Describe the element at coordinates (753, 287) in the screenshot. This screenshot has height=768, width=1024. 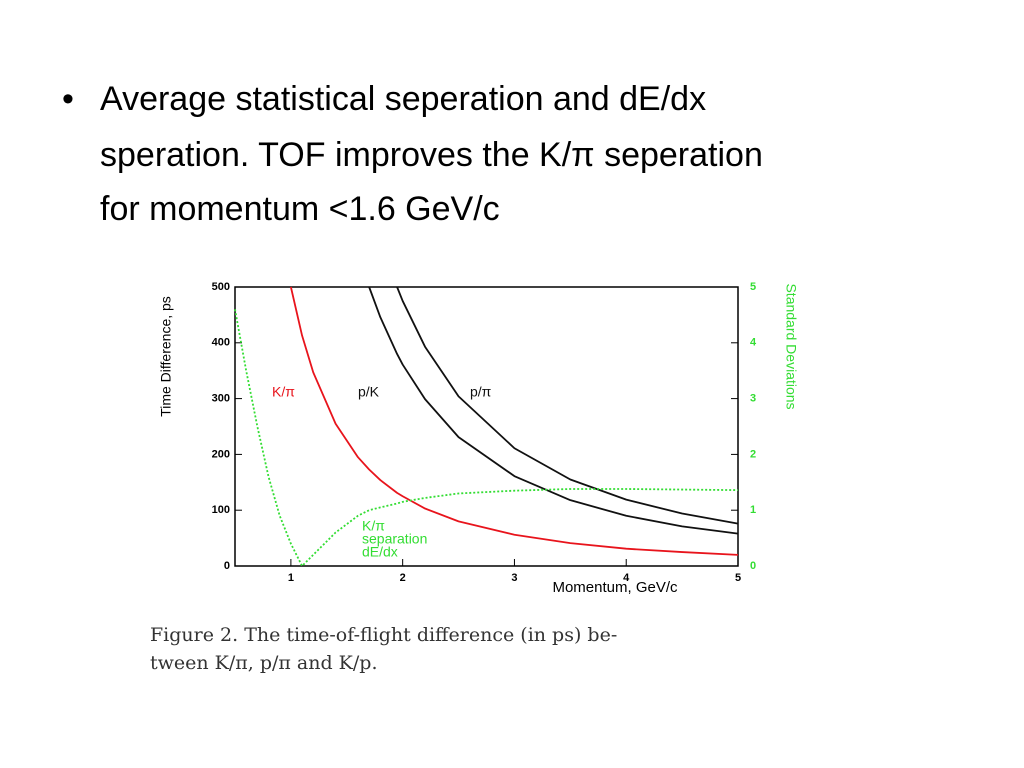
I see `y2-tick-label: 5` at that location.